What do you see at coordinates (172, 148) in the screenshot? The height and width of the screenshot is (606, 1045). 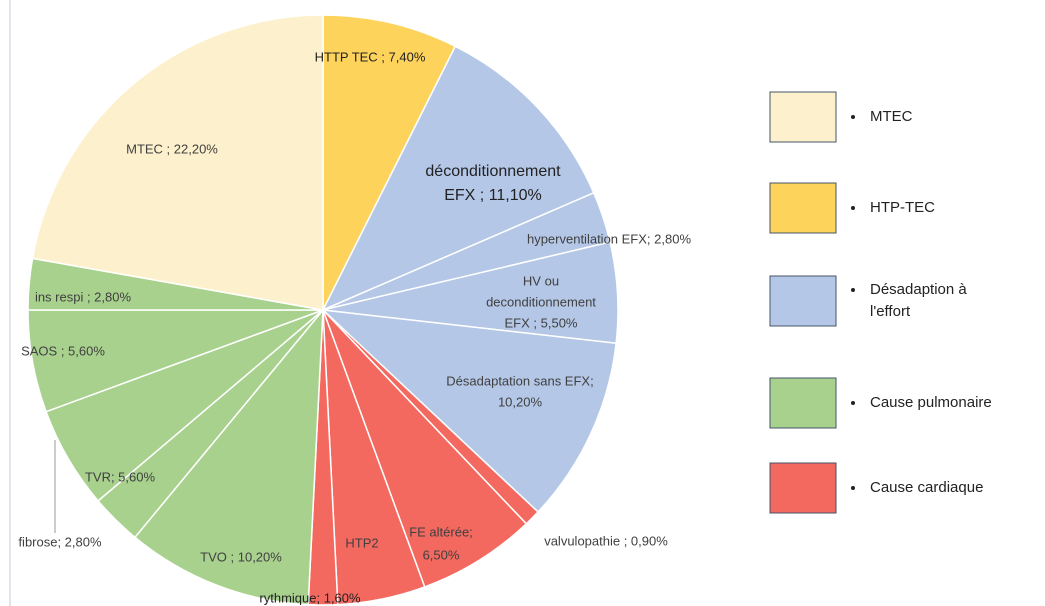 I see `data-label: MTEC ; 22,20%` at bounding box center [172, 148].